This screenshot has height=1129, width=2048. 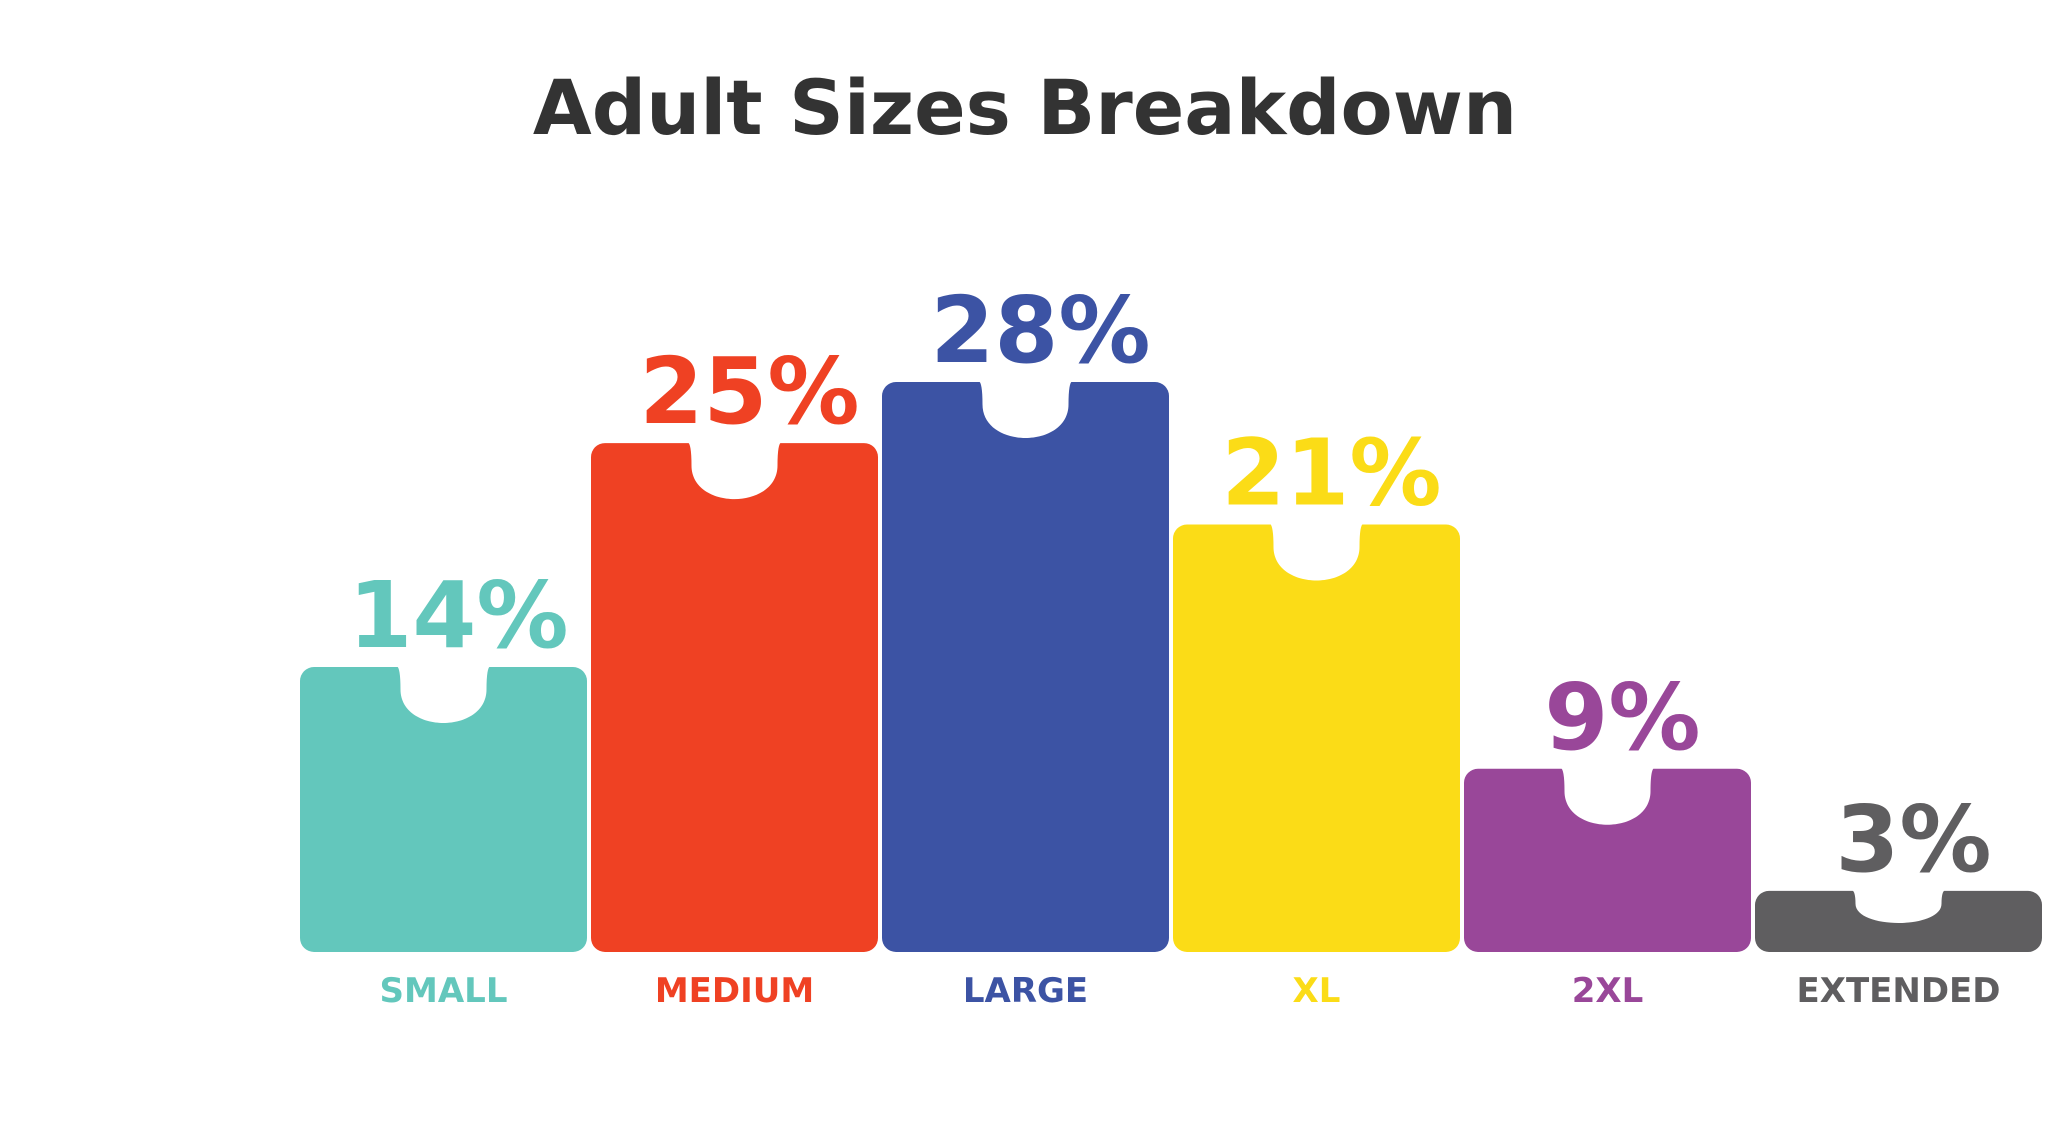 I want to click on value-label: 21%, so click(x=1331, y=473).